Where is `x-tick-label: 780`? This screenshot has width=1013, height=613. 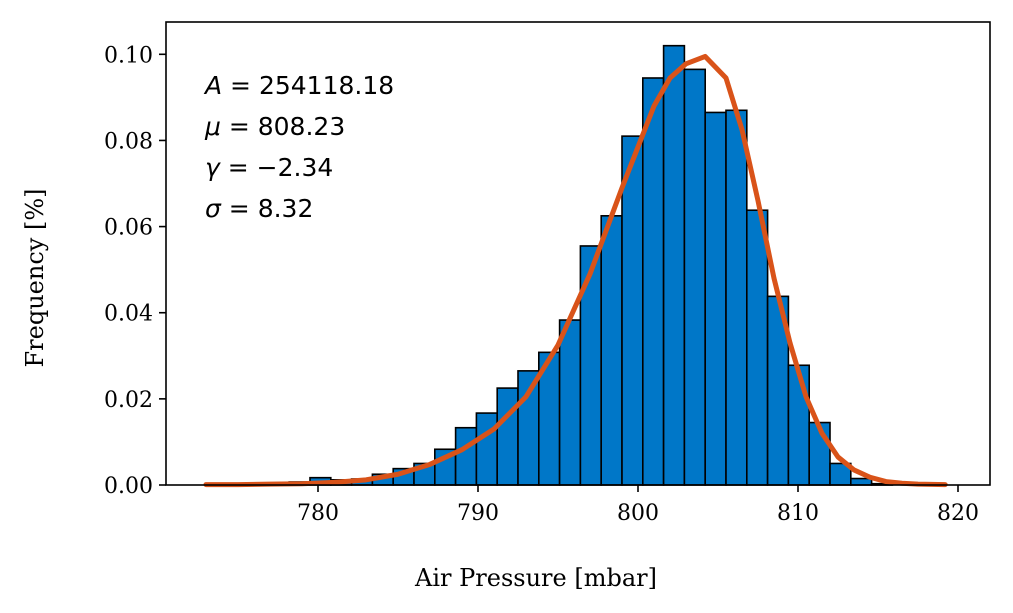
x-tick-label: 780 is located at coordinates (318, 513).